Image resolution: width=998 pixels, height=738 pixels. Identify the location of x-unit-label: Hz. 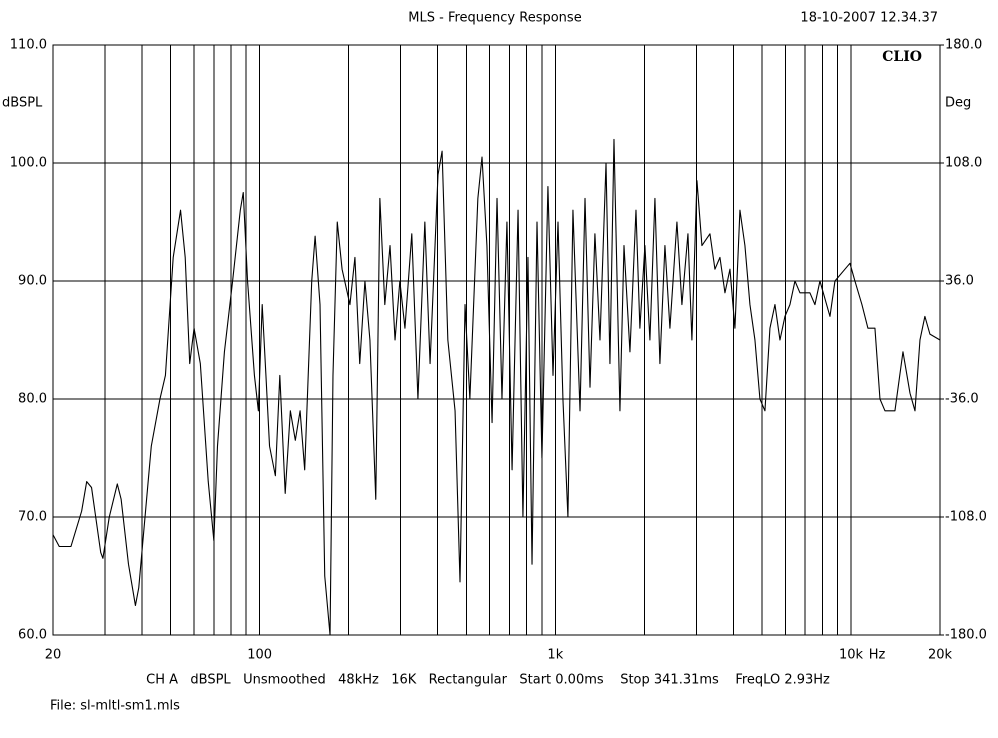
(877, 655).